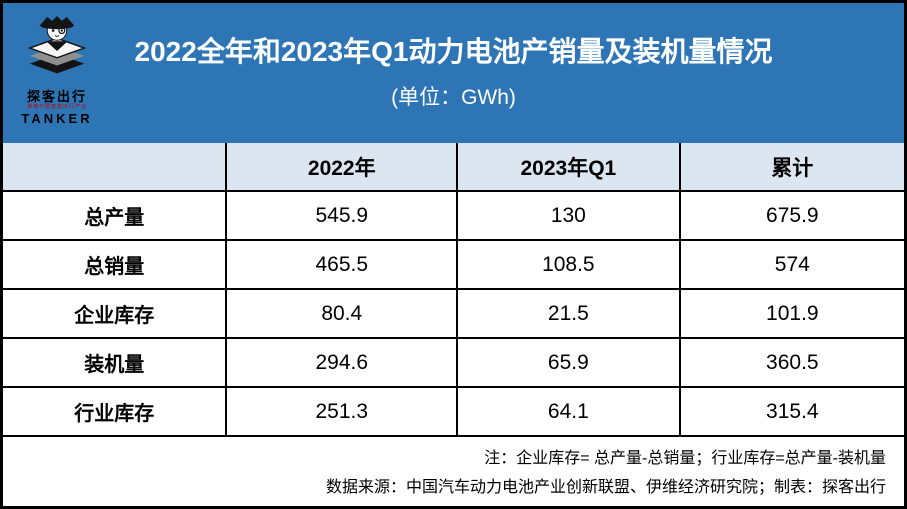  Describe the element at coordinates (791, 313) in the screenshot. I see `value-cell: 101.9` at that location.